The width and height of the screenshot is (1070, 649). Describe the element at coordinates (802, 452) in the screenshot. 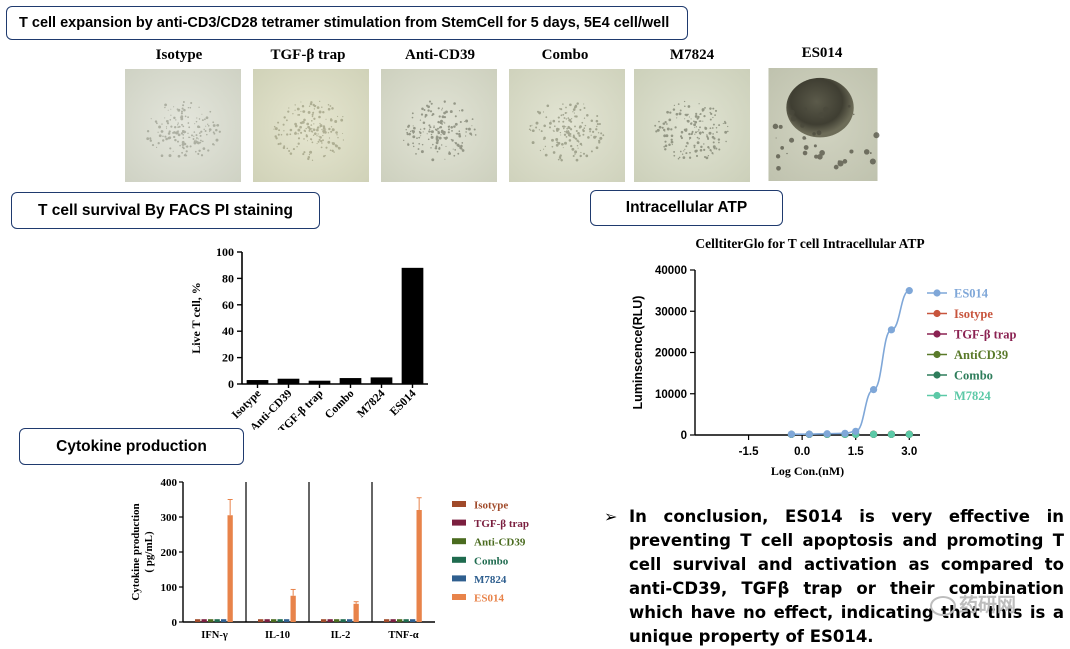

I see `atp-x-tick-label: 0.0` at that location.